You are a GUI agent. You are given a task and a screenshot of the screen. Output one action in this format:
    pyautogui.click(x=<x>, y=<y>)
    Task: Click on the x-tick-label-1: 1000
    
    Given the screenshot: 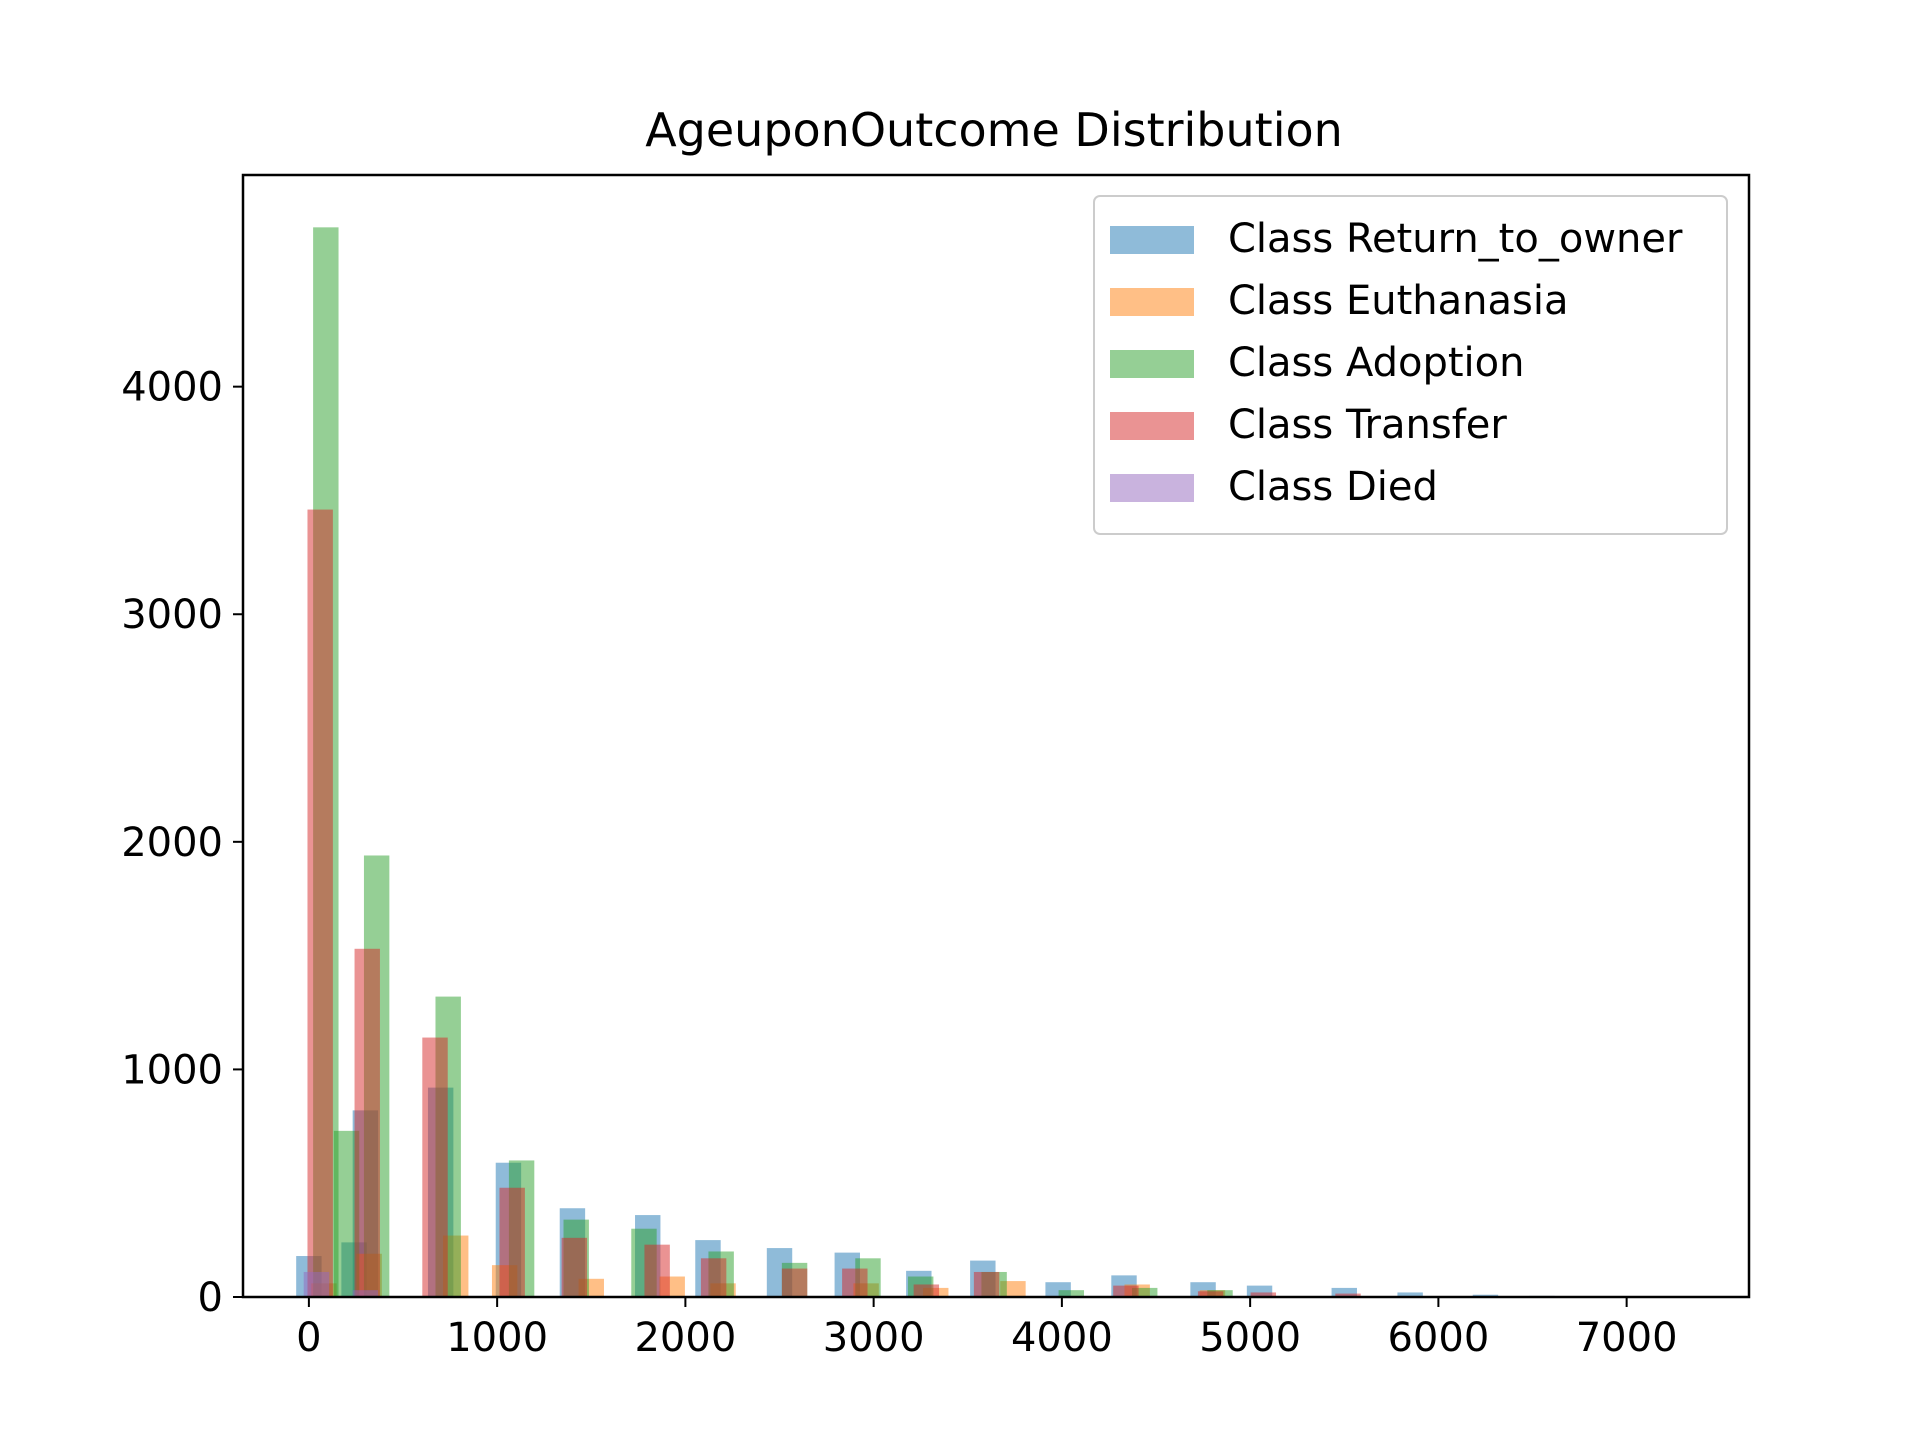 What is the action you would take?
    pyautogui.click(x=497, y=1338)
    